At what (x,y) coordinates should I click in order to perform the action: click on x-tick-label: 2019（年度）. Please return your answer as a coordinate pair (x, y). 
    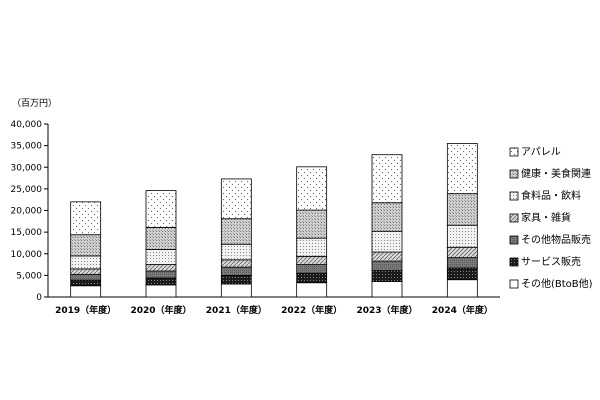
    Looking at the image, I should click on (85, 310).